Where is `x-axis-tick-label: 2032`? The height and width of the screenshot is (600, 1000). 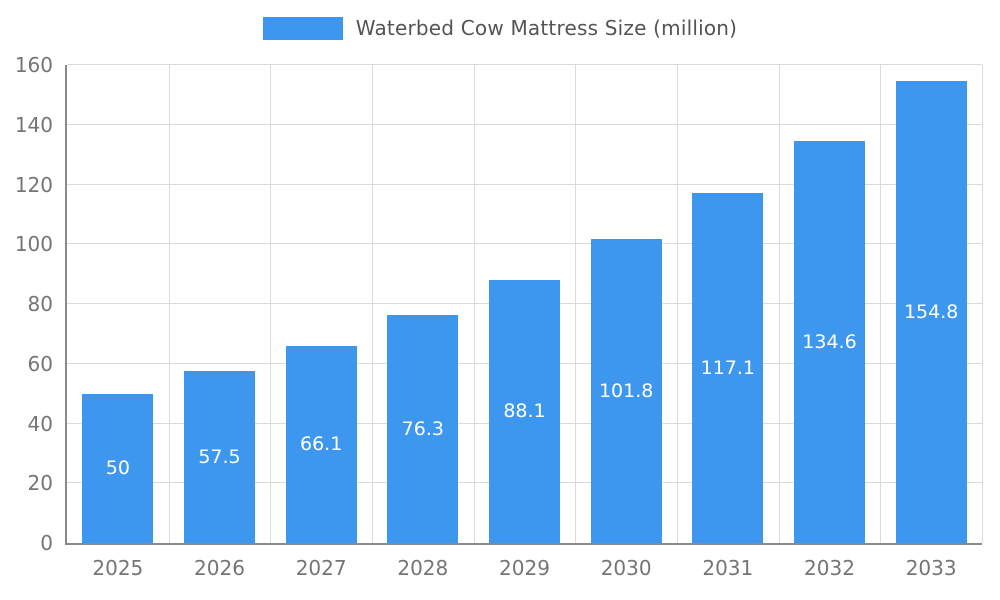
x-axis-tick-label: 2032 is located at coordinates (829, 568).